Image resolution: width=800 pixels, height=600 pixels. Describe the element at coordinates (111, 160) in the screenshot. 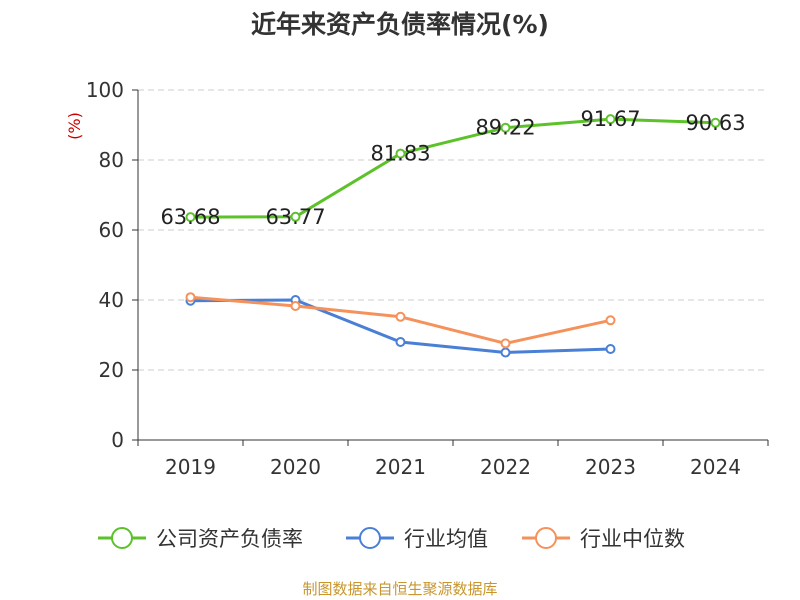

I see `y-tick-label: 80` at that location.